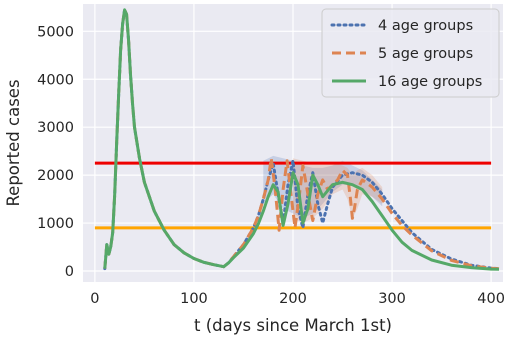  Describe the element at coordinates (392, 299) in the screenshot. I see `x-tick-label: 300` at that location.